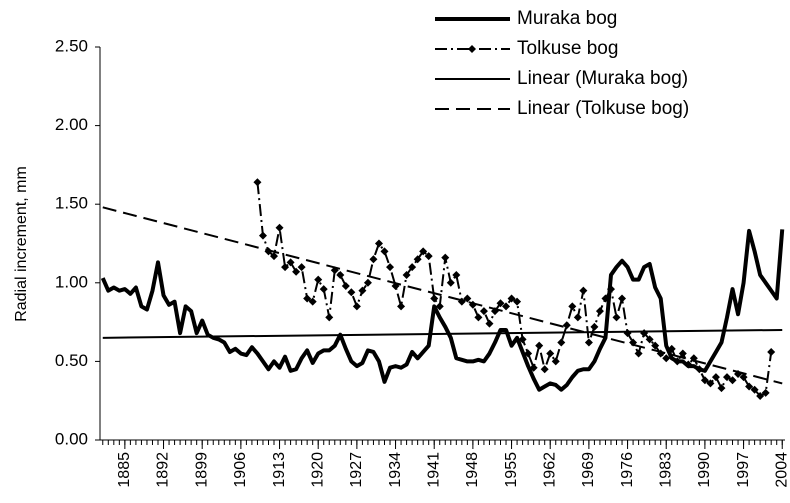 This screenshot has height=503, width=790. What do you see at coordinates (549, 470) in the screenshot?
I see `x-tick-label: 1962` at bounding box center [549, 470].